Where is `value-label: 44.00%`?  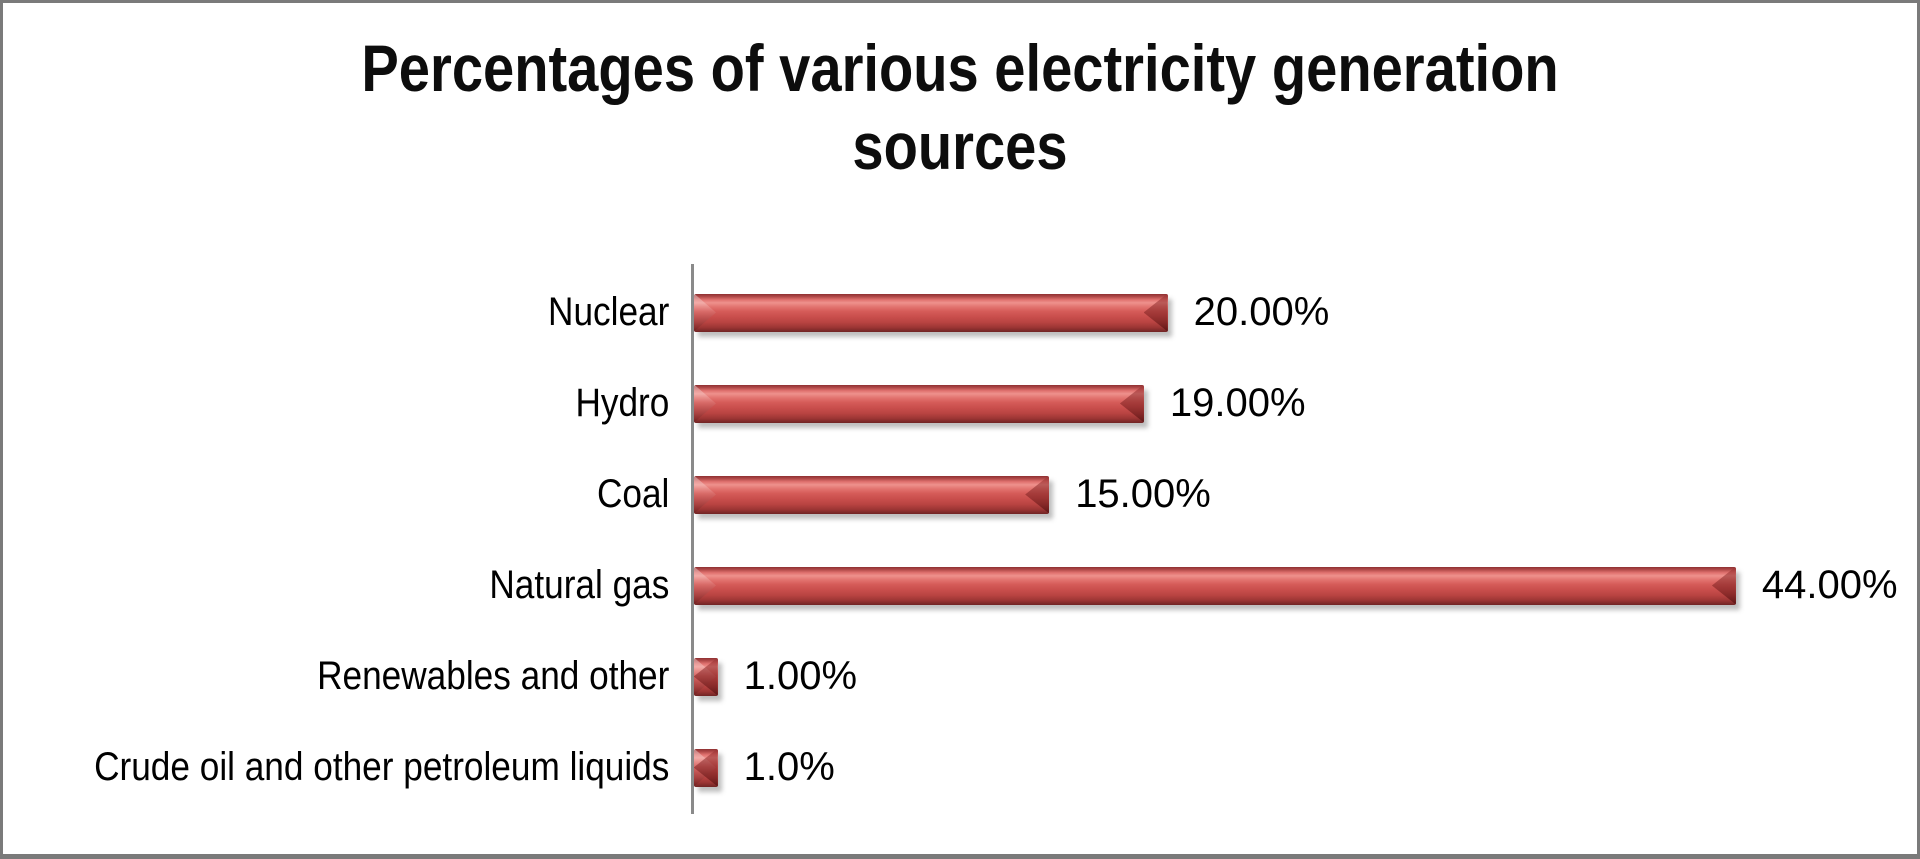
value-label: 44.00% is located at coordinates (1829, 585).